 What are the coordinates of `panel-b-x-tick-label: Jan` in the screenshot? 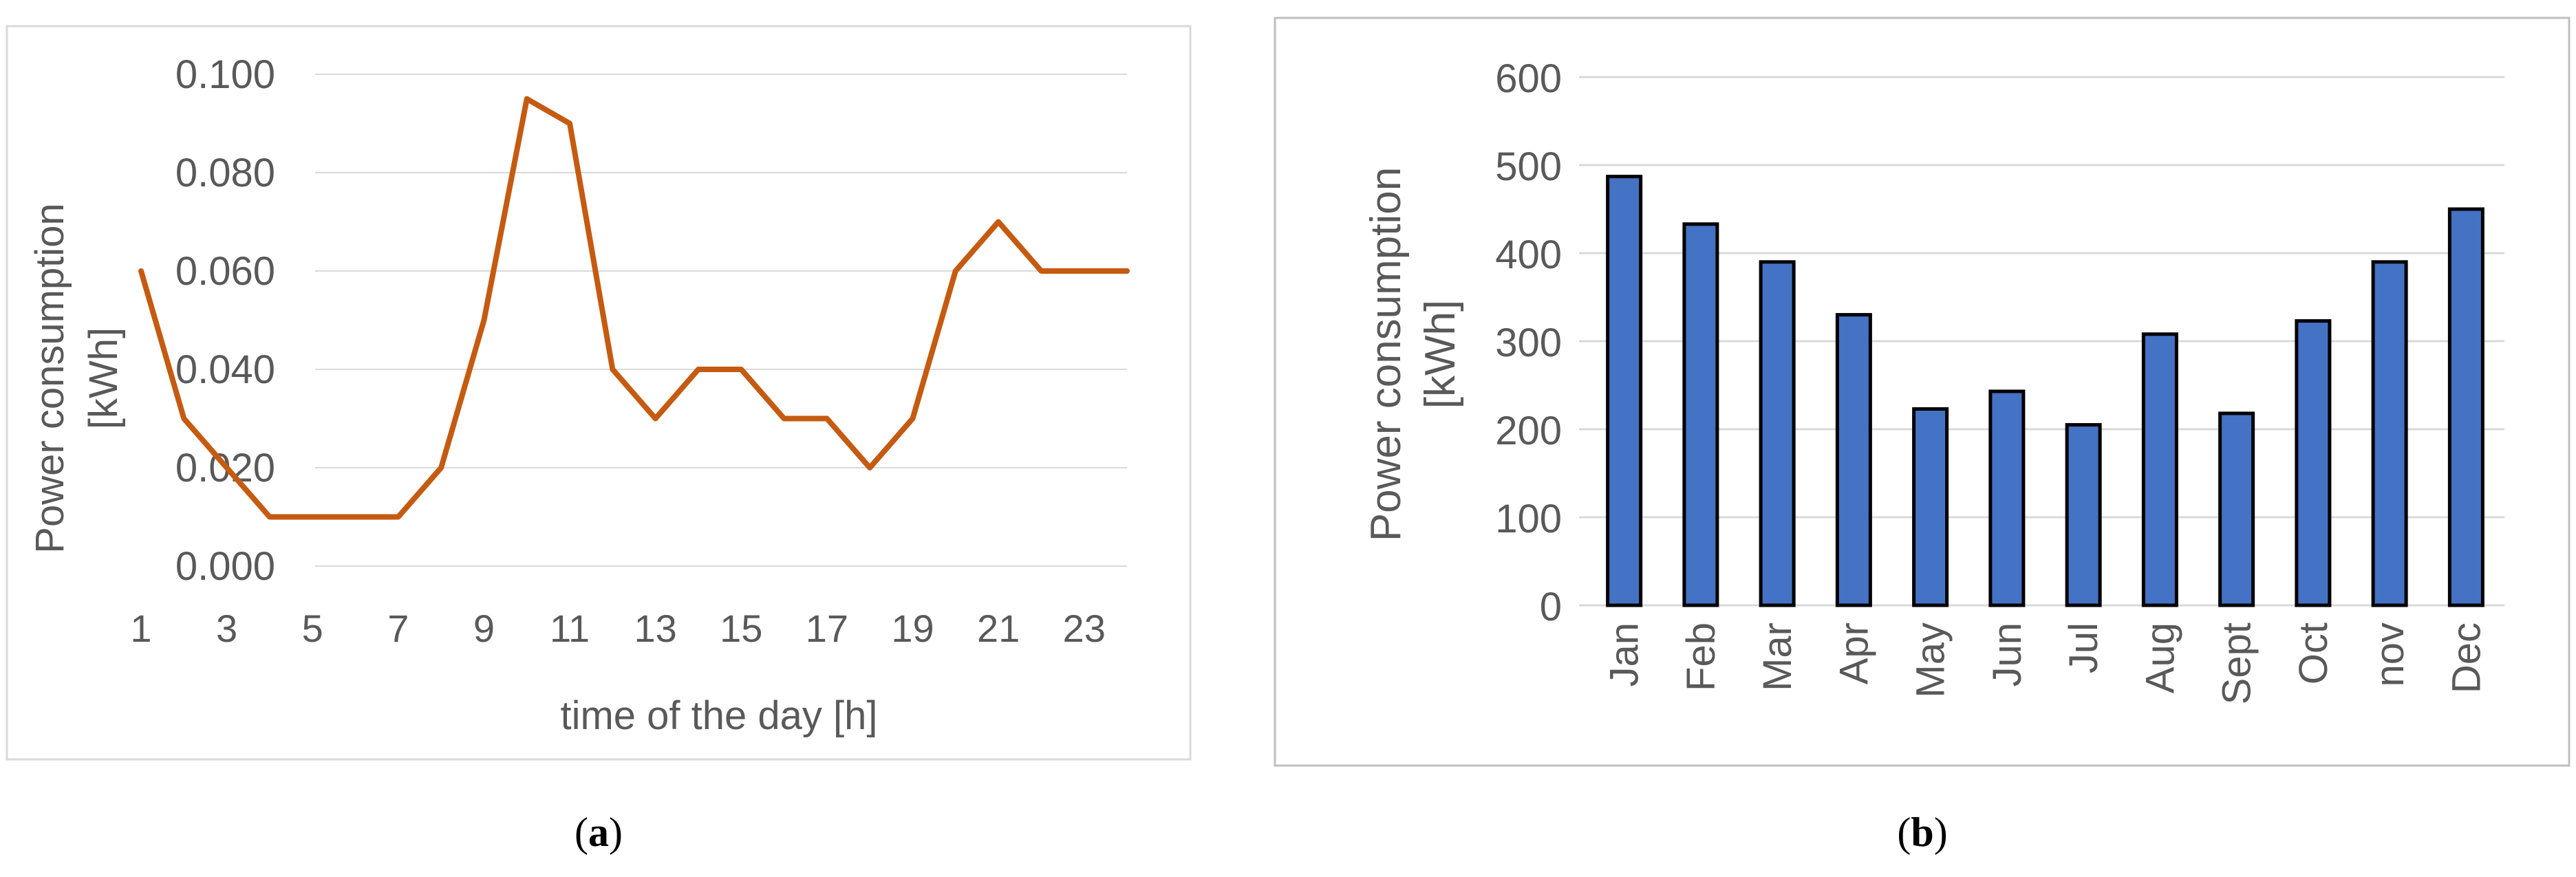 It's located at (1624, 655).